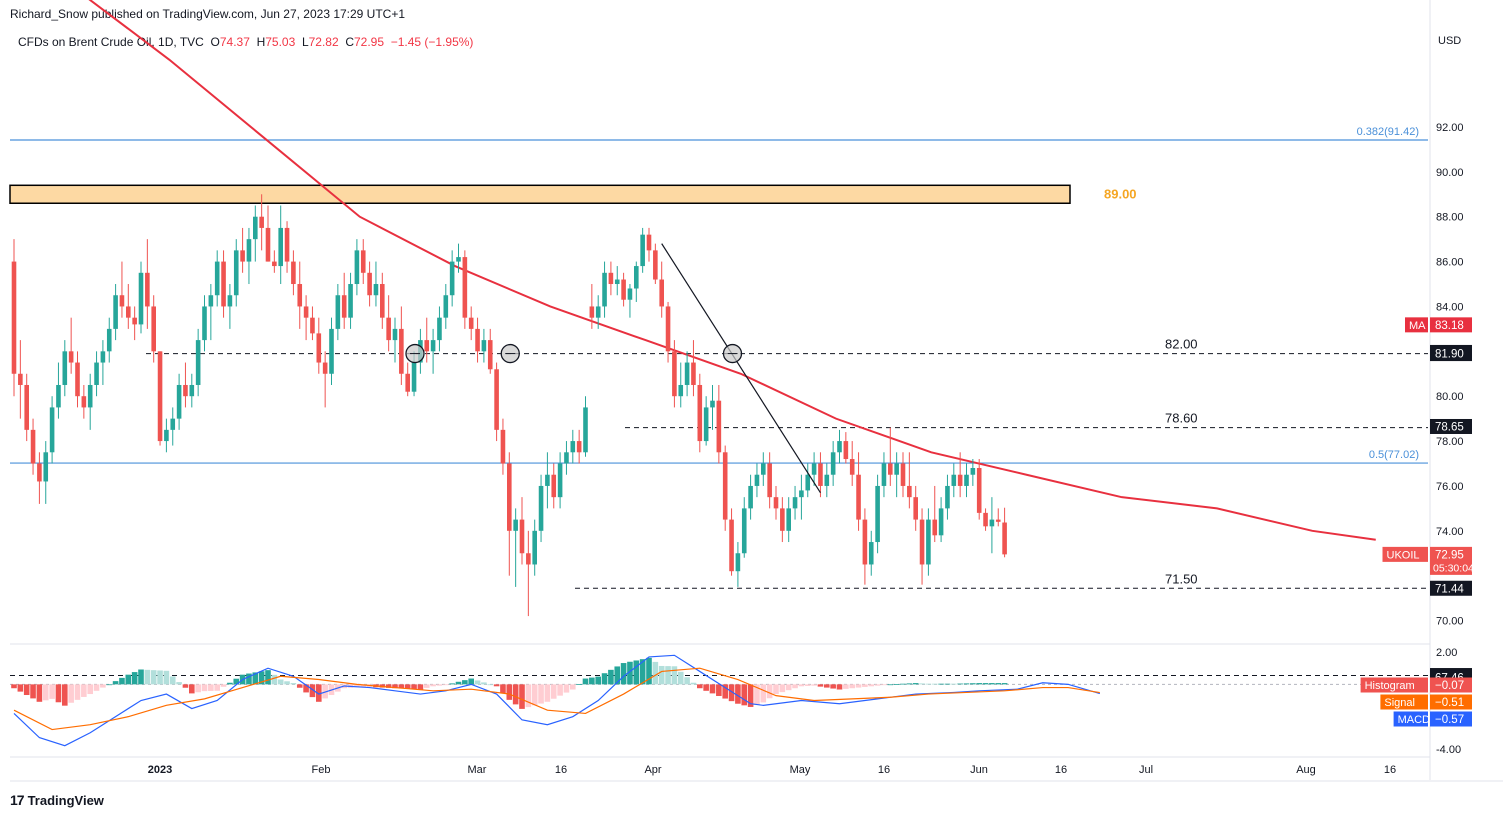 This screenshot has width=1503, height=818. I want to click on macd-legend-value: −0.51, so click(1449, 703).